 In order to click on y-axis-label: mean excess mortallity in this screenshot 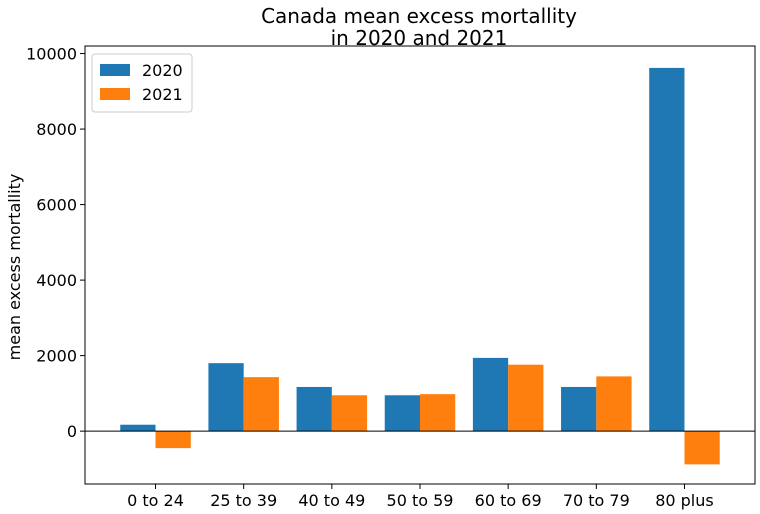, I will do `click(14, 267)`.